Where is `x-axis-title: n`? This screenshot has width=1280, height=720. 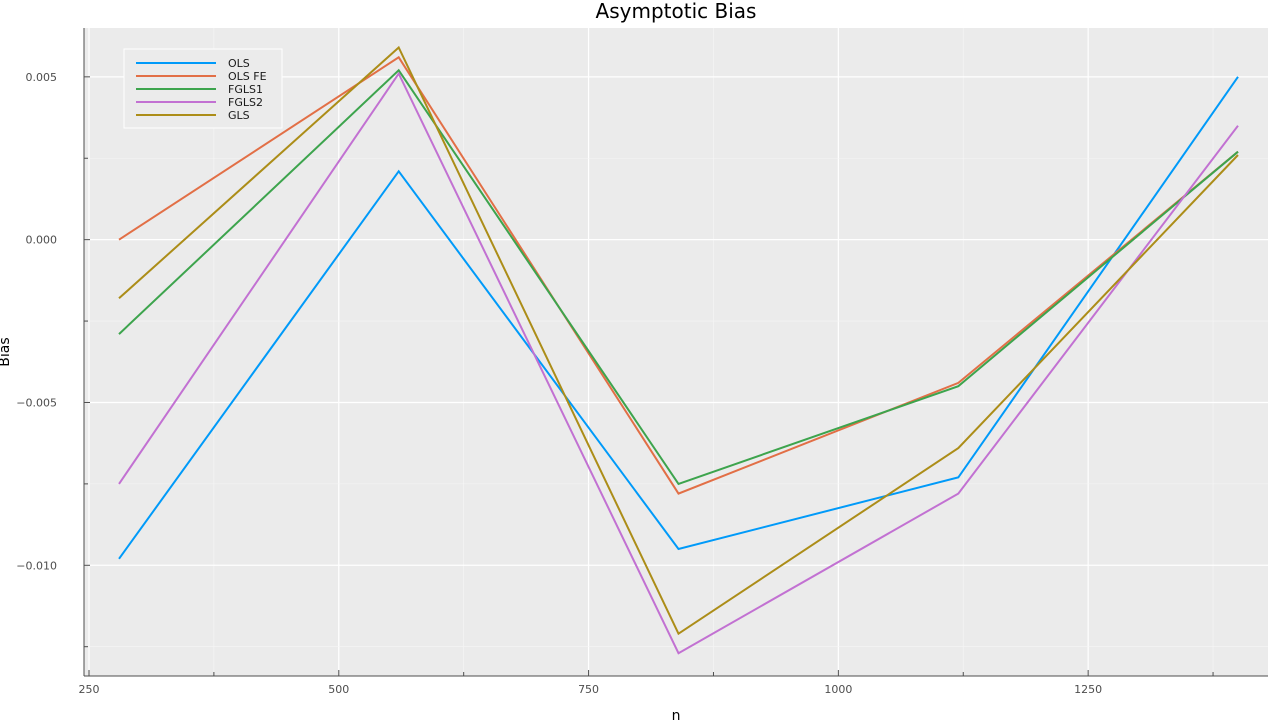 x-axis-title: n is located at coordinates (676, 714).